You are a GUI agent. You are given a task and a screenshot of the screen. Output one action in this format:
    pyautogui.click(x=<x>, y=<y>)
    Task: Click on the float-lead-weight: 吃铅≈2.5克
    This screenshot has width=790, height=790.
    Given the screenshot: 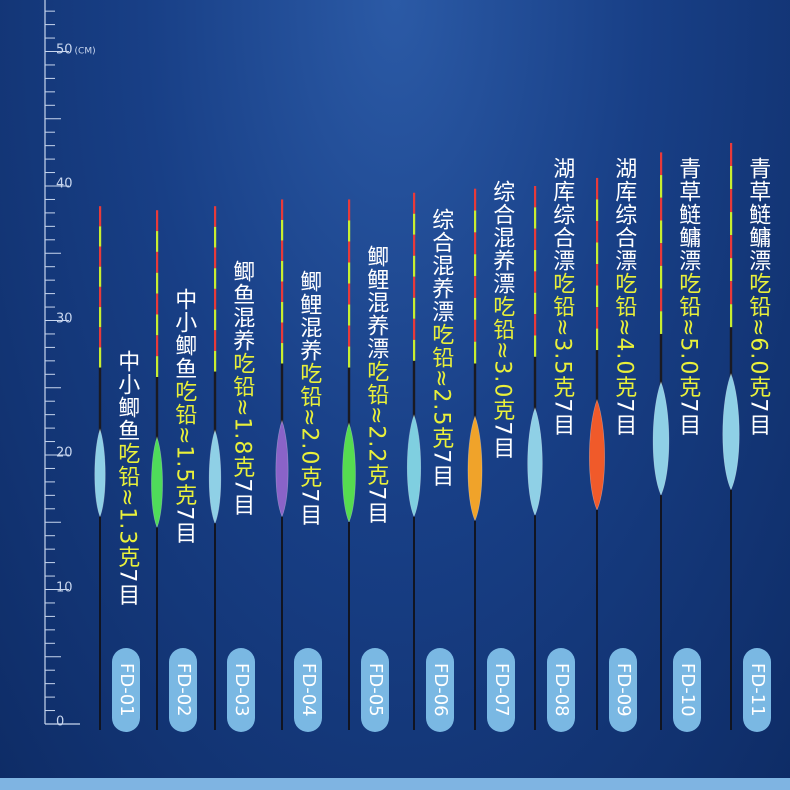 What is the action you would take?
    pyautogui.click(x=441, y=386)
    